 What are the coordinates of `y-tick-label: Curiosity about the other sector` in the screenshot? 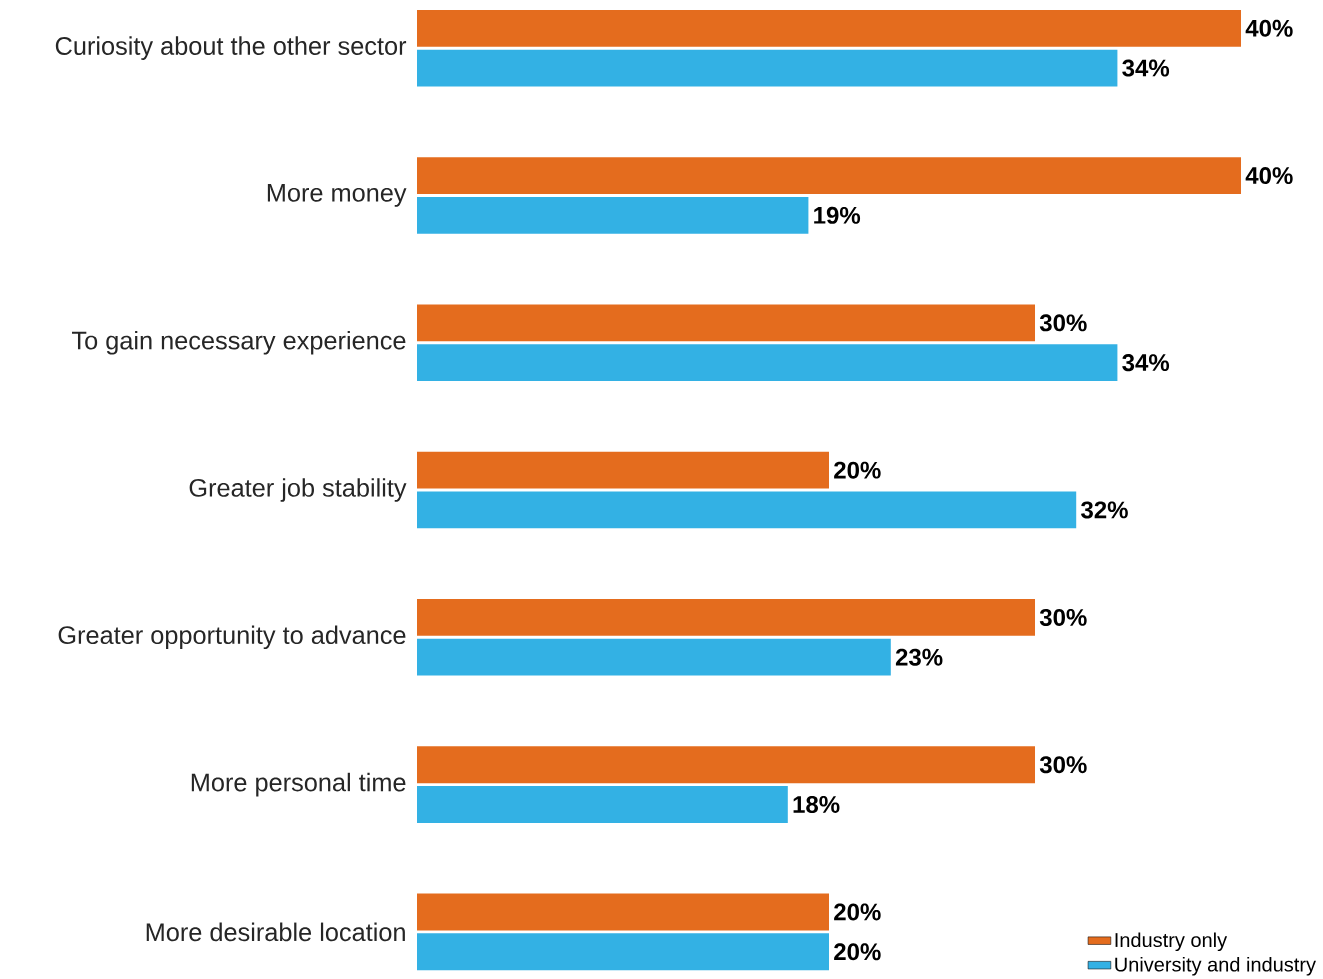 It's located at (231, 48).